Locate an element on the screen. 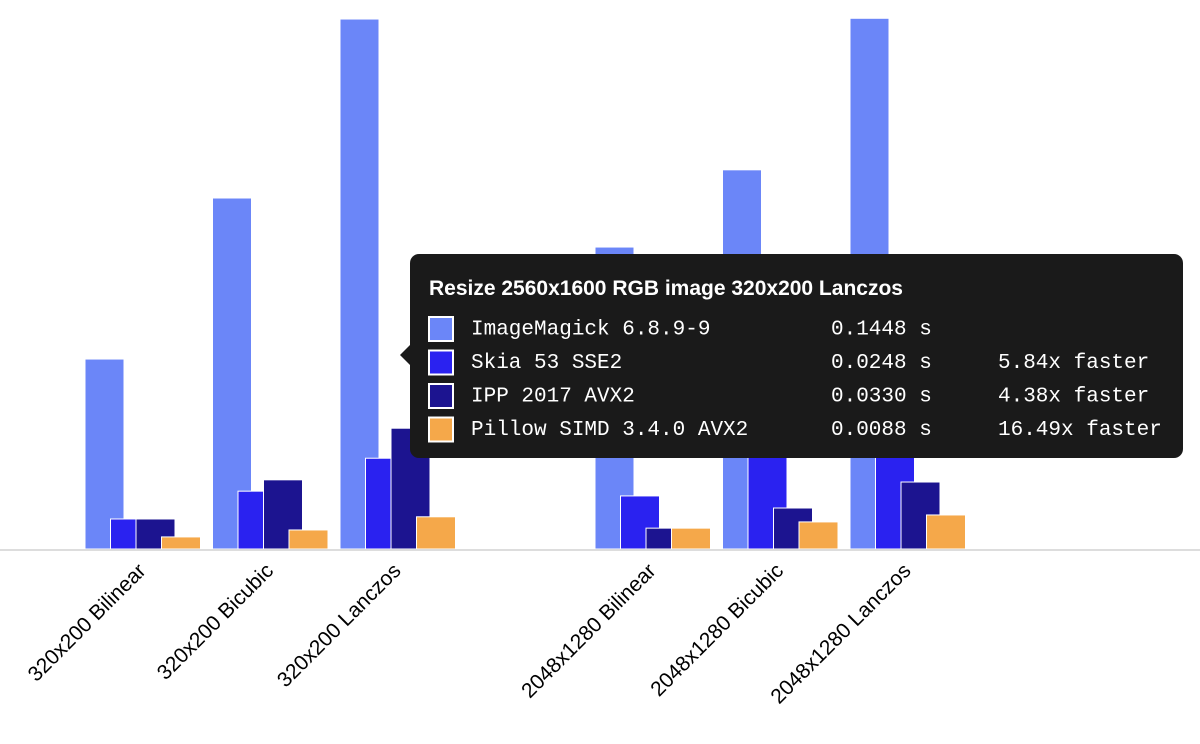 The image size is (1200, 744). x-tick-label: 2048x1280 Lanczos is located at coordinates (840, 633).